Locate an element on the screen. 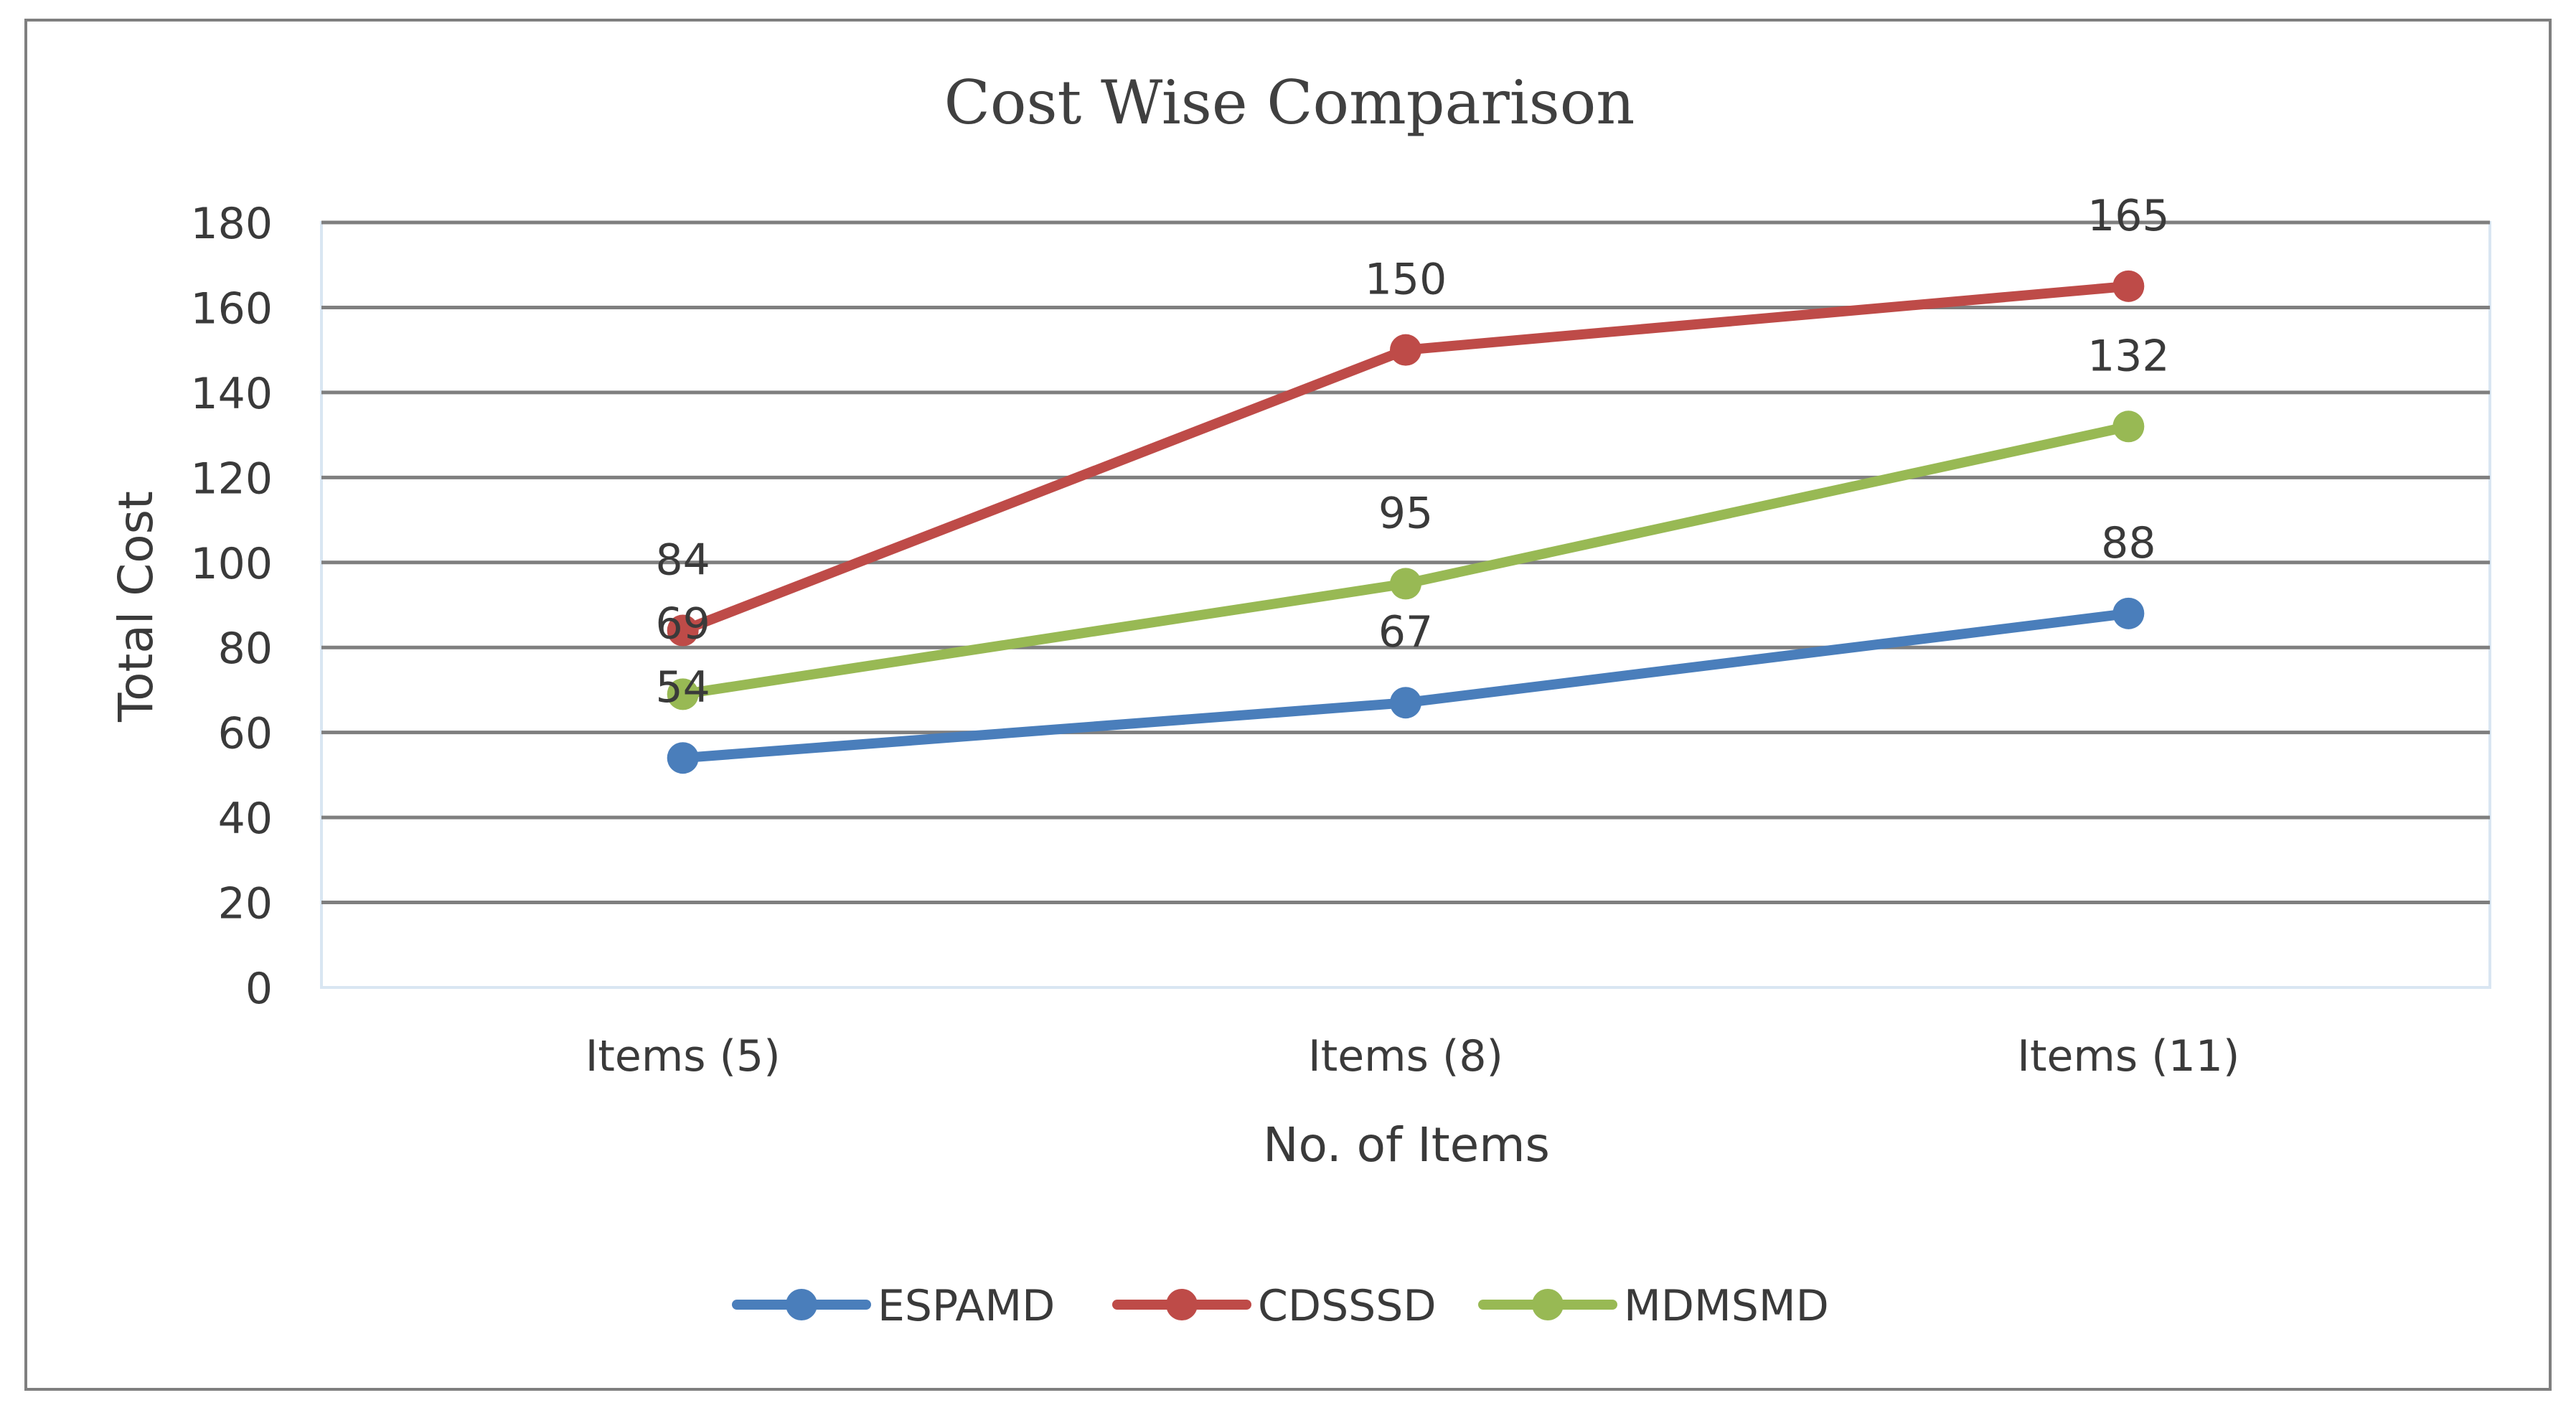  legend-marker-mdmsmd is located at coordinates (1548, 1304).